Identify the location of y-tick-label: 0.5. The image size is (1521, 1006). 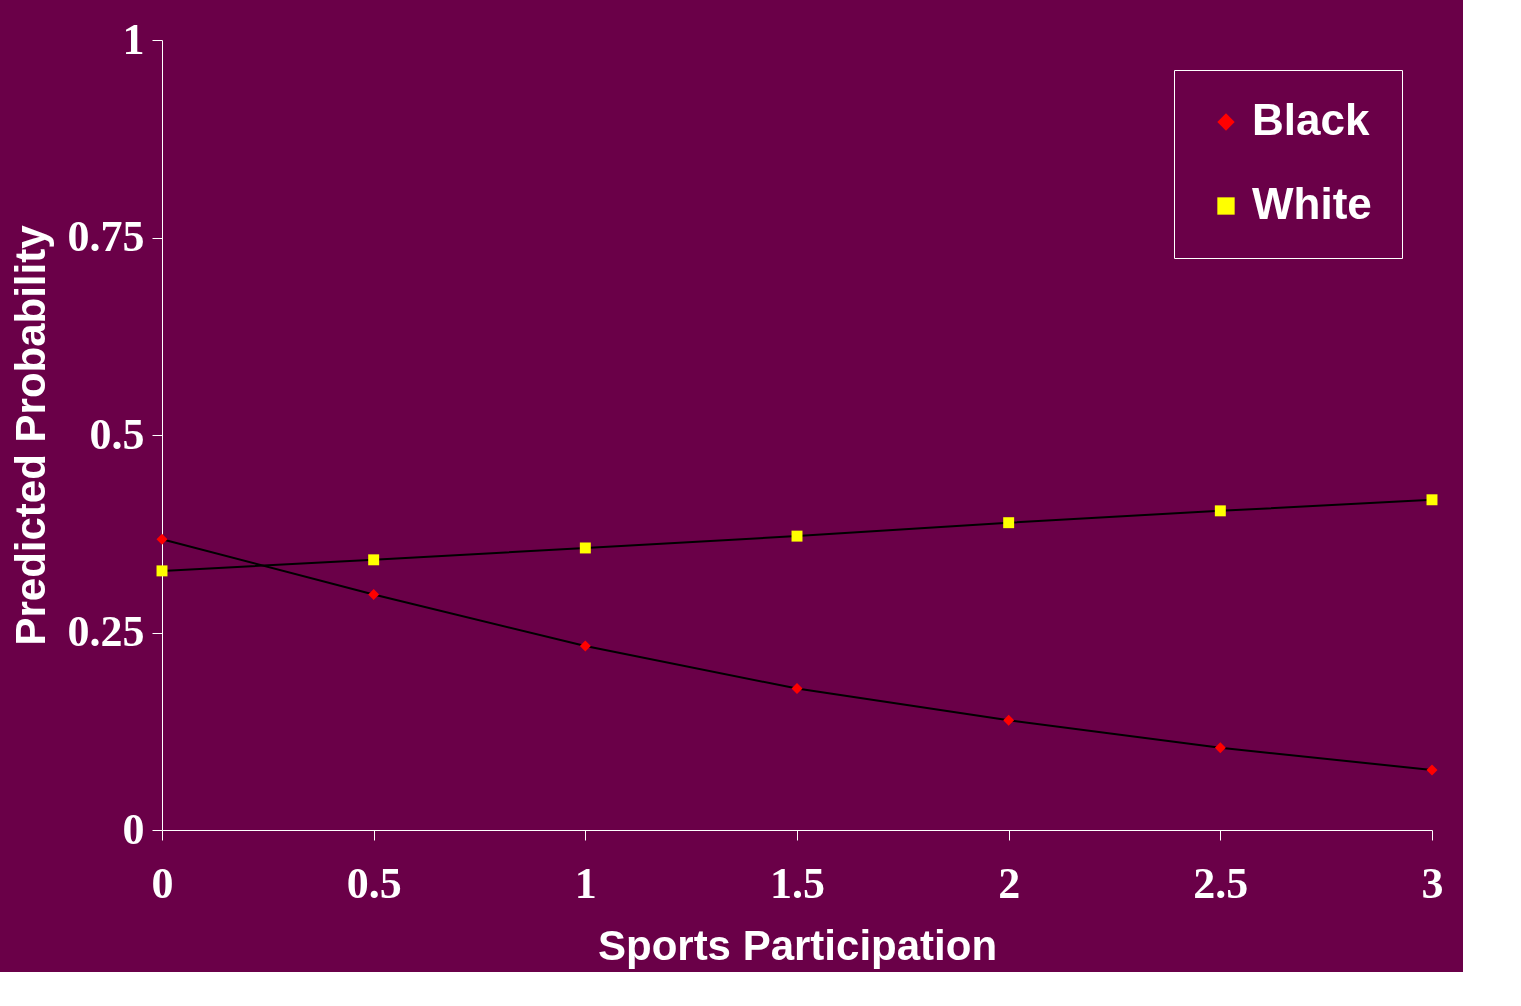
(117, 434).